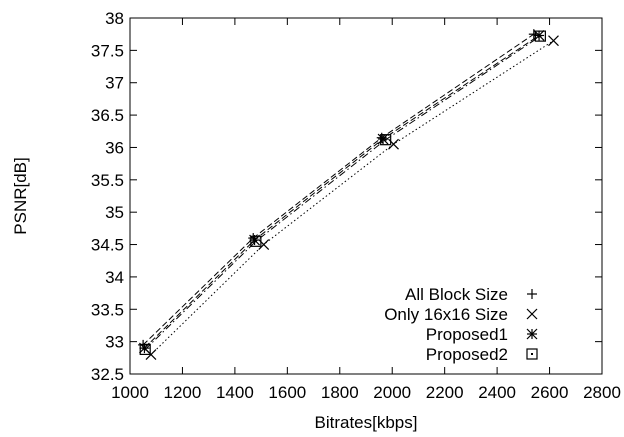  I want to click on x-tick-label: 2200, so click(445, 392).